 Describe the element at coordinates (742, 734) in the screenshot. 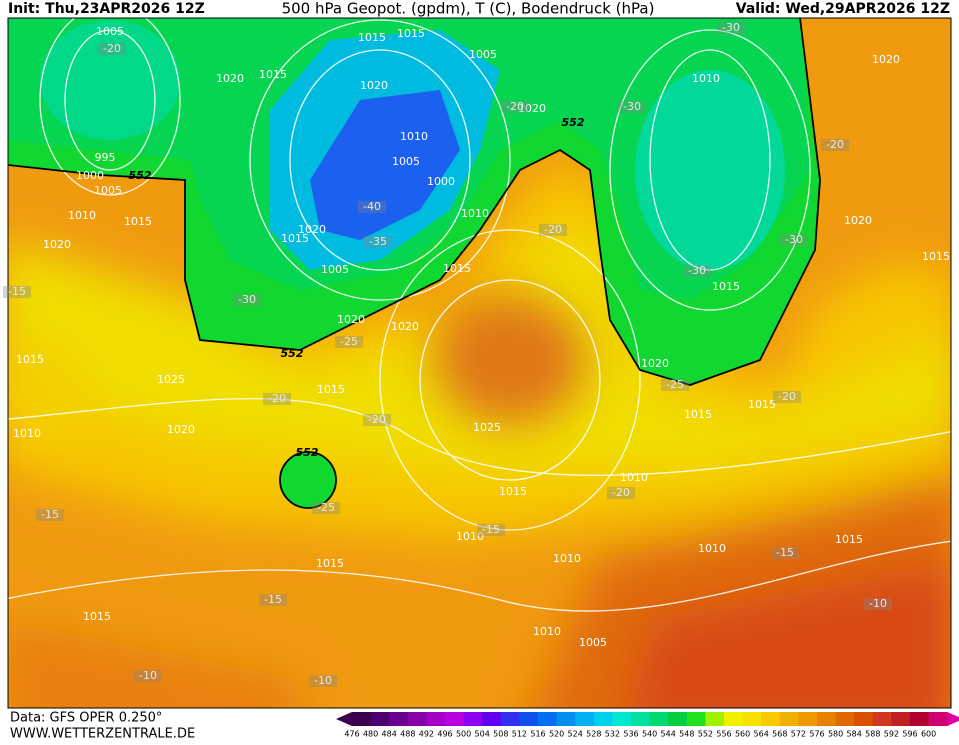

I see `colorbar-label: 560` at that location.